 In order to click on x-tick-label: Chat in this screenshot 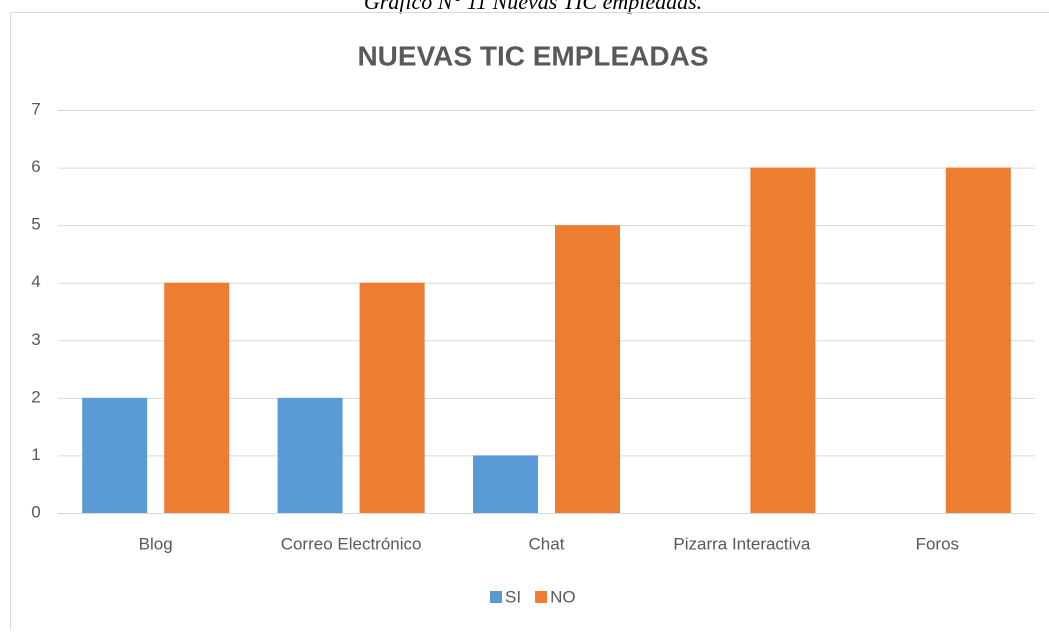, I will do `click(547, 543)`.